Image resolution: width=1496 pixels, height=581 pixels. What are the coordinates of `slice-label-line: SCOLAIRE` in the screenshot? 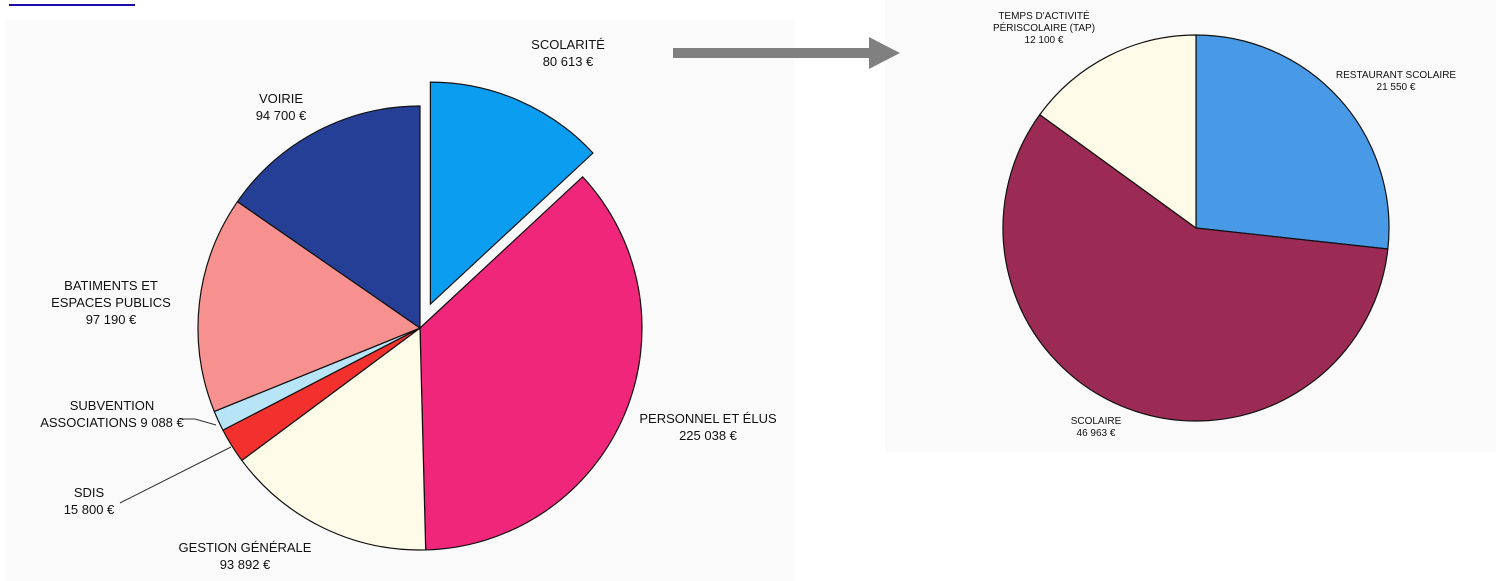 It's located at (1096, 421).